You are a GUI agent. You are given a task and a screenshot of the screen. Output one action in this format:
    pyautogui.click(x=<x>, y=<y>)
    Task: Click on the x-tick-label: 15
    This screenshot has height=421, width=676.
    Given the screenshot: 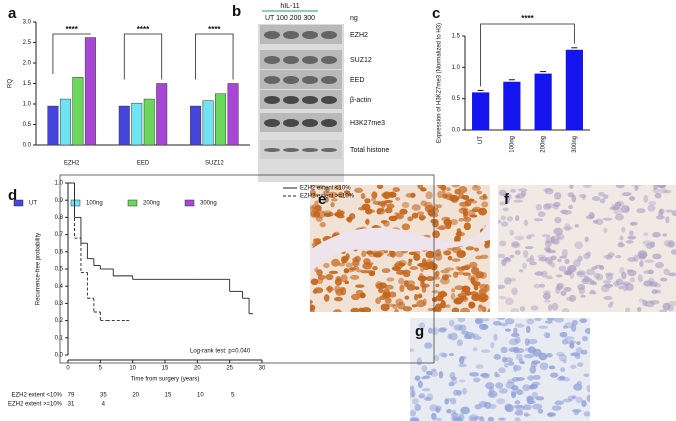 What is the action you would take?
    pyautogui.click(x=165, y=369)
    